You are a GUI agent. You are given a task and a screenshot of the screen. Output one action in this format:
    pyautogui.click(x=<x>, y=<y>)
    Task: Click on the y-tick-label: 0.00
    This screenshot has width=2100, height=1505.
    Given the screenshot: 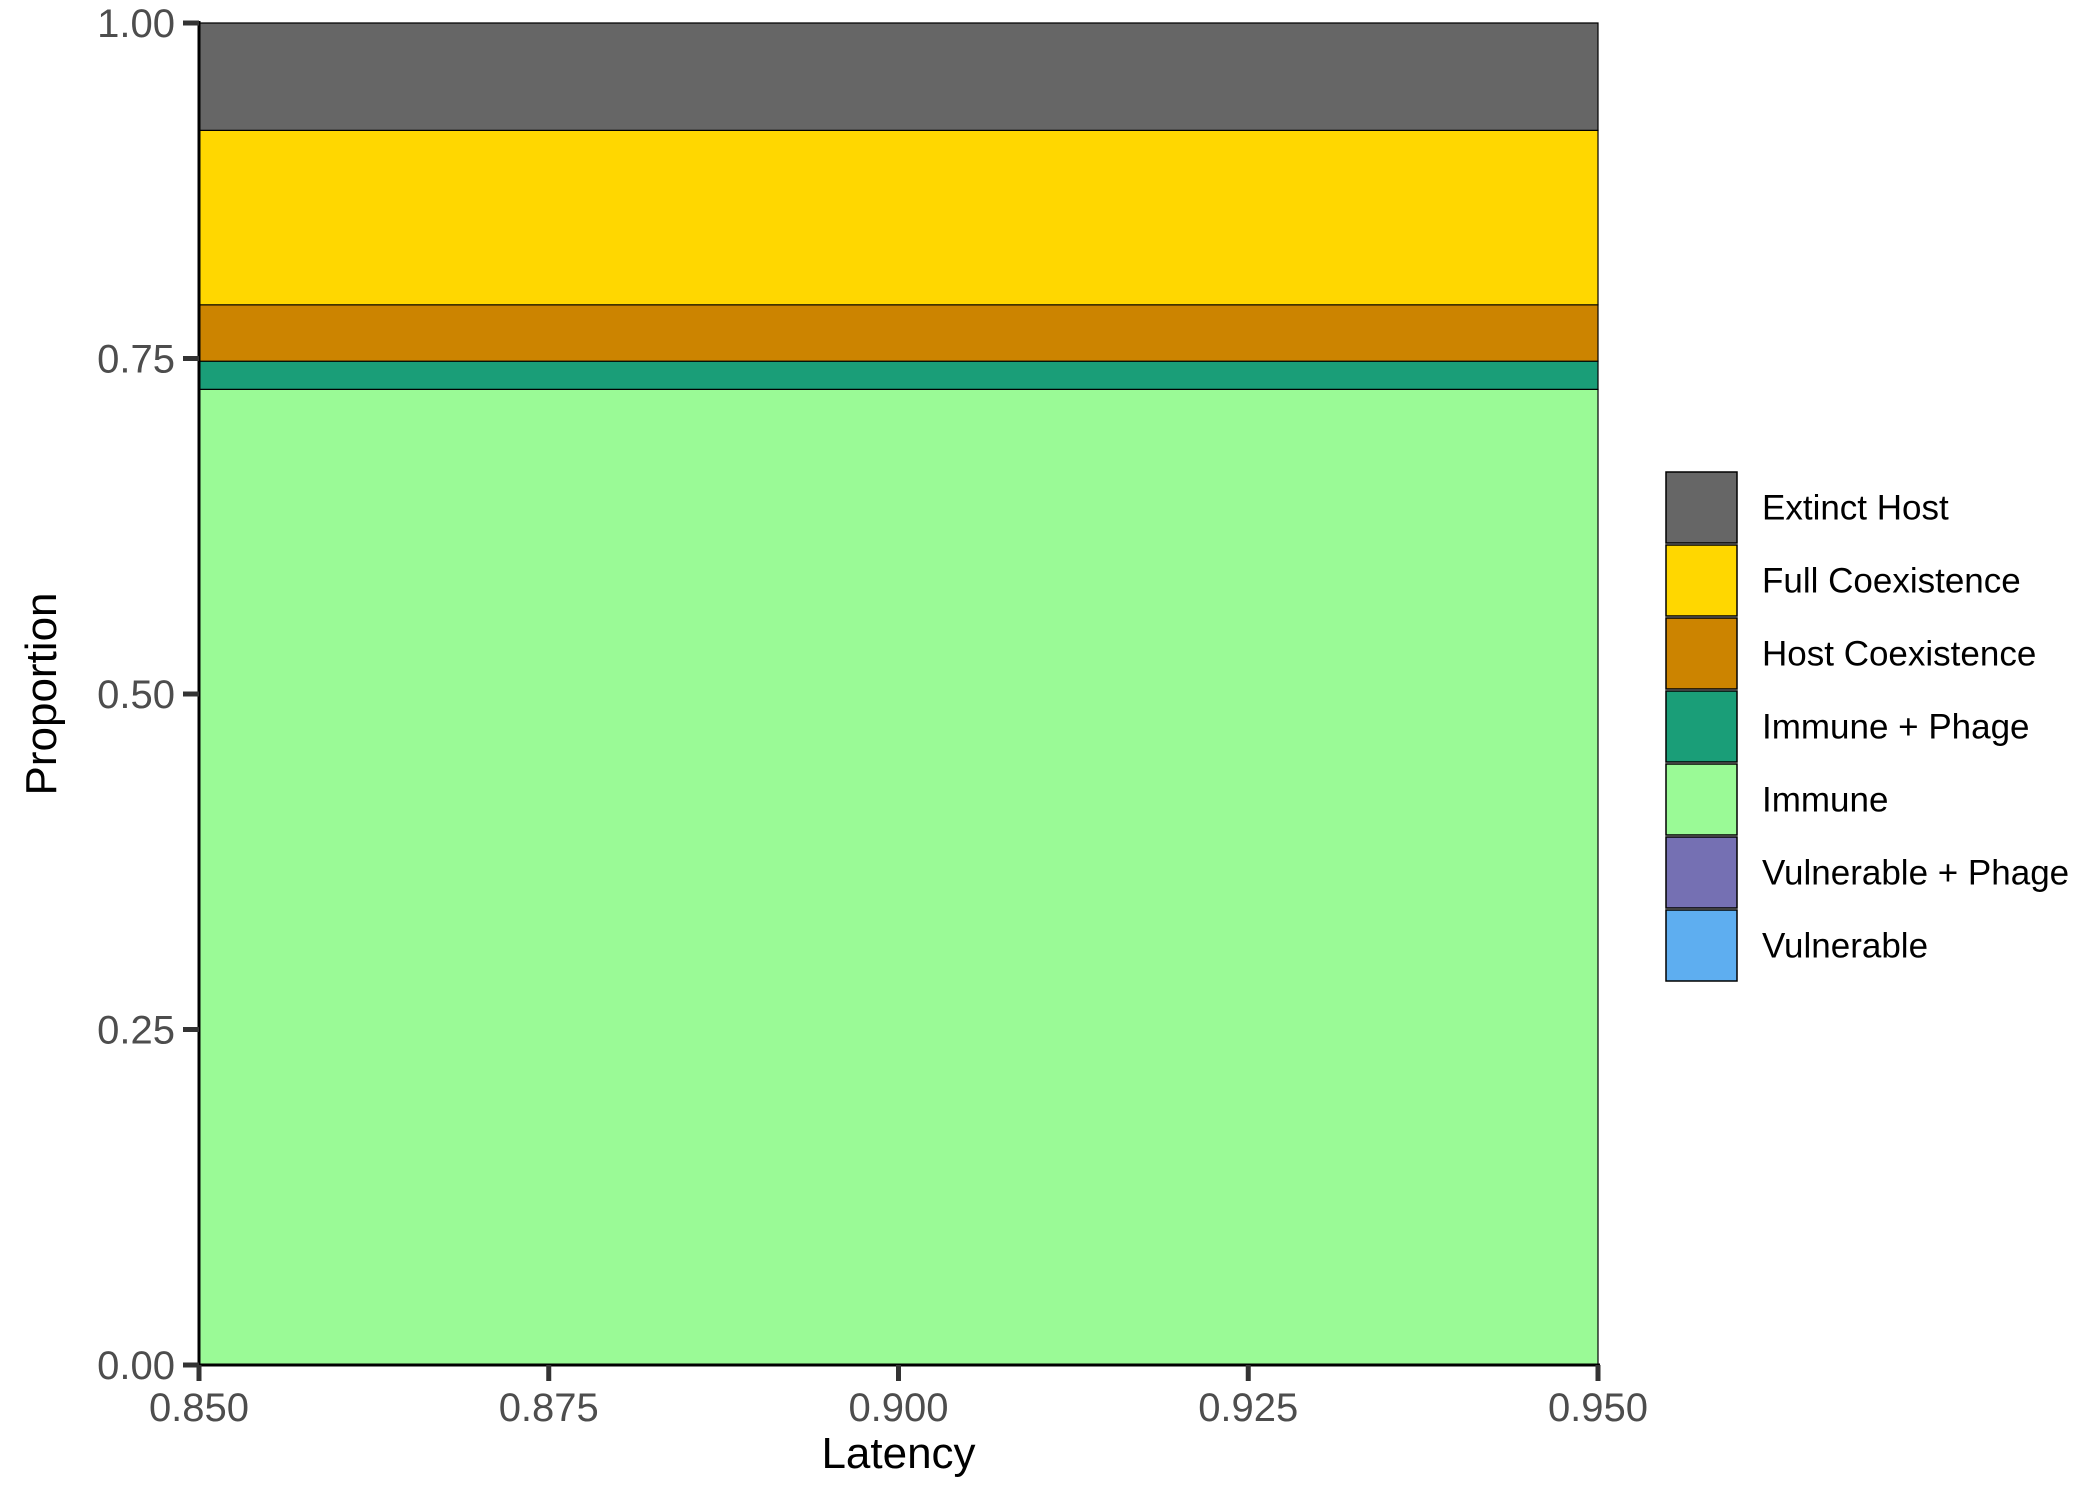 What is the action you would take?
    pyautogui.click(x=136, y=1366)
    